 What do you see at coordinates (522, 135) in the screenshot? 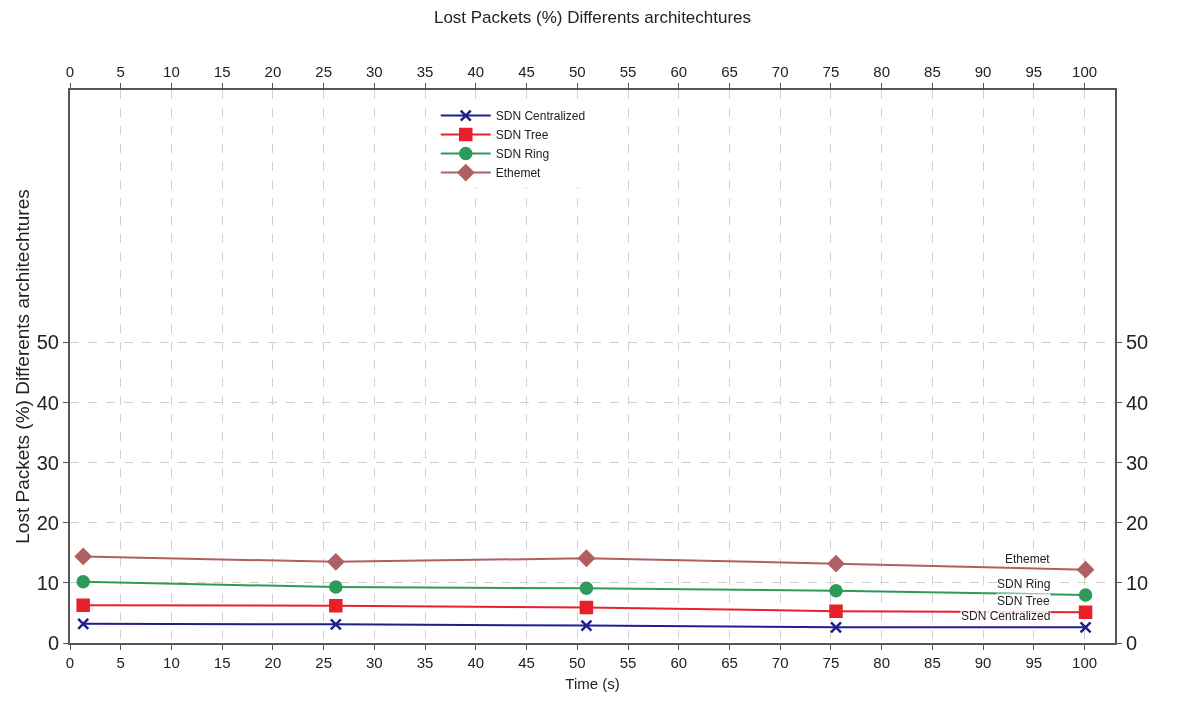
I see `legend-label: SDN Tree` at bounding box center [522, 135].